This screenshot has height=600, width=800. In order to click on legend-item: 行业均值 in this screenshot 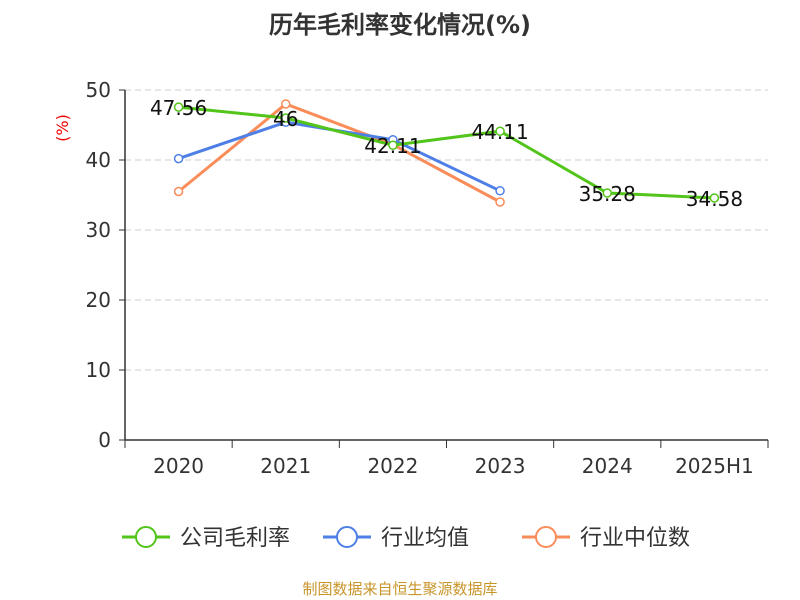, I will do `click(425, 538)`.